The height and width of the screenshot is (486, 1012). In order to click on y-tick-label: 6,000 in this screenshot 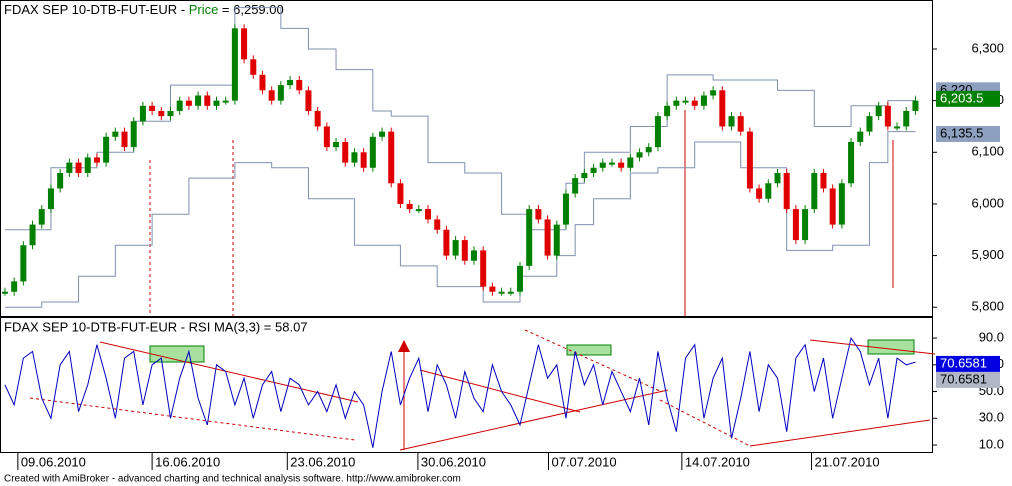, I will do `click(987, 202)`.